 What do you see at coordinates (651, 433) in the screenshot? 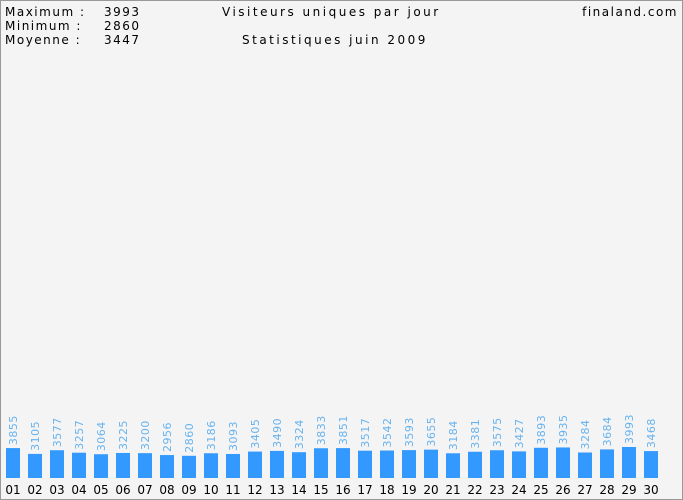
I see `value-label: 3468` at bounding box center [651, 433].